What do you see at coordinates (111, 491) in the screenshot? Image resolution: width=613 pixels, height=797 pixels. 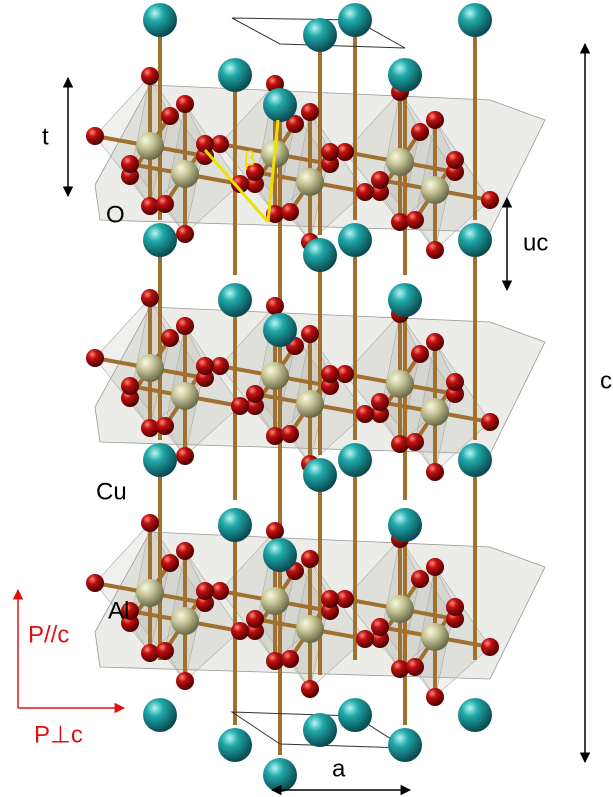 I see `cu-label: Cu` at bounding box center [111, 491].